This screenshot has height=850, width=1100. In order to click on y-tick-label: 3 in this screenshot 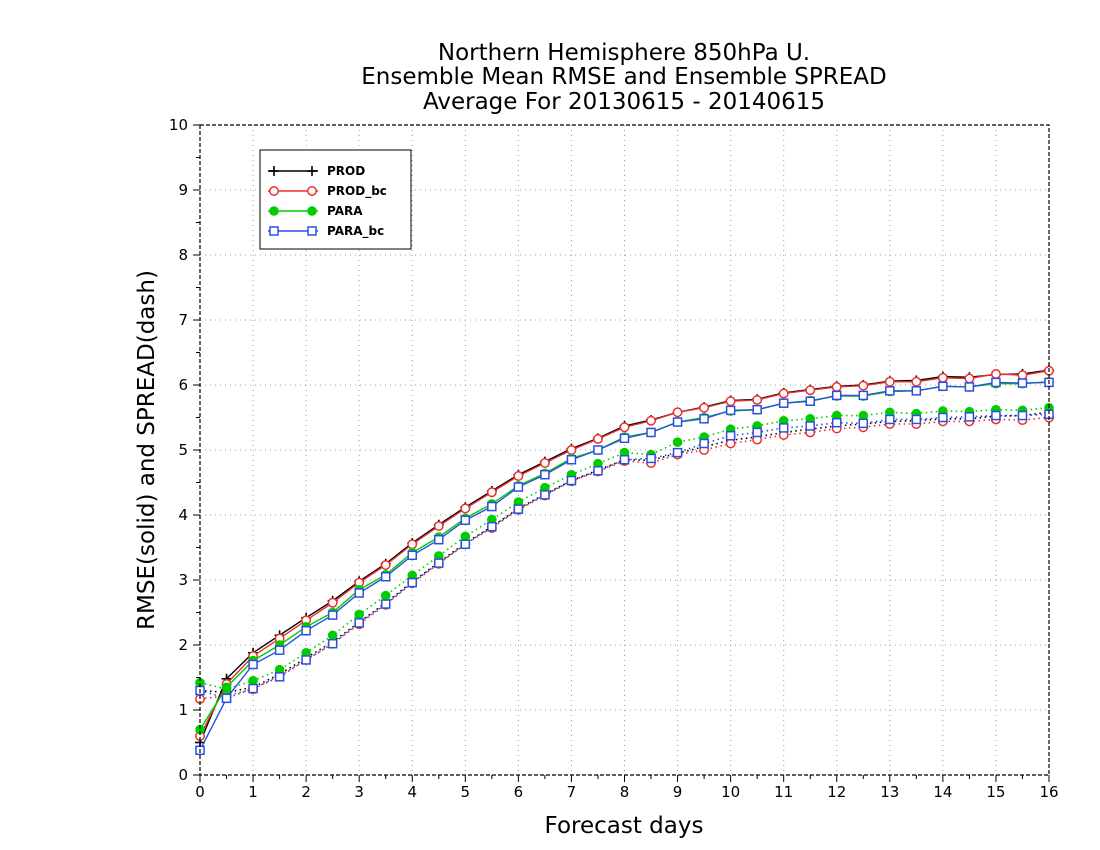, I will do `click(183, 580)`.